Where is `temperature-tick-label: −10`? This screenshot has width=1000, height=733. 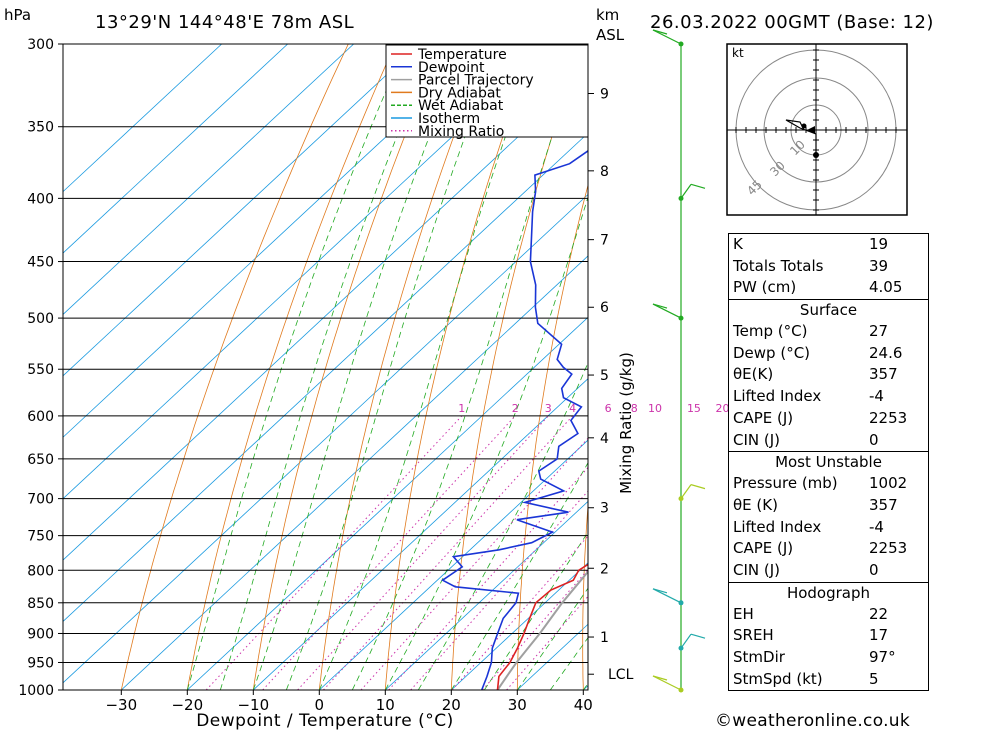 temperature-tick-label: −10 is located at coordinates (253, 705).